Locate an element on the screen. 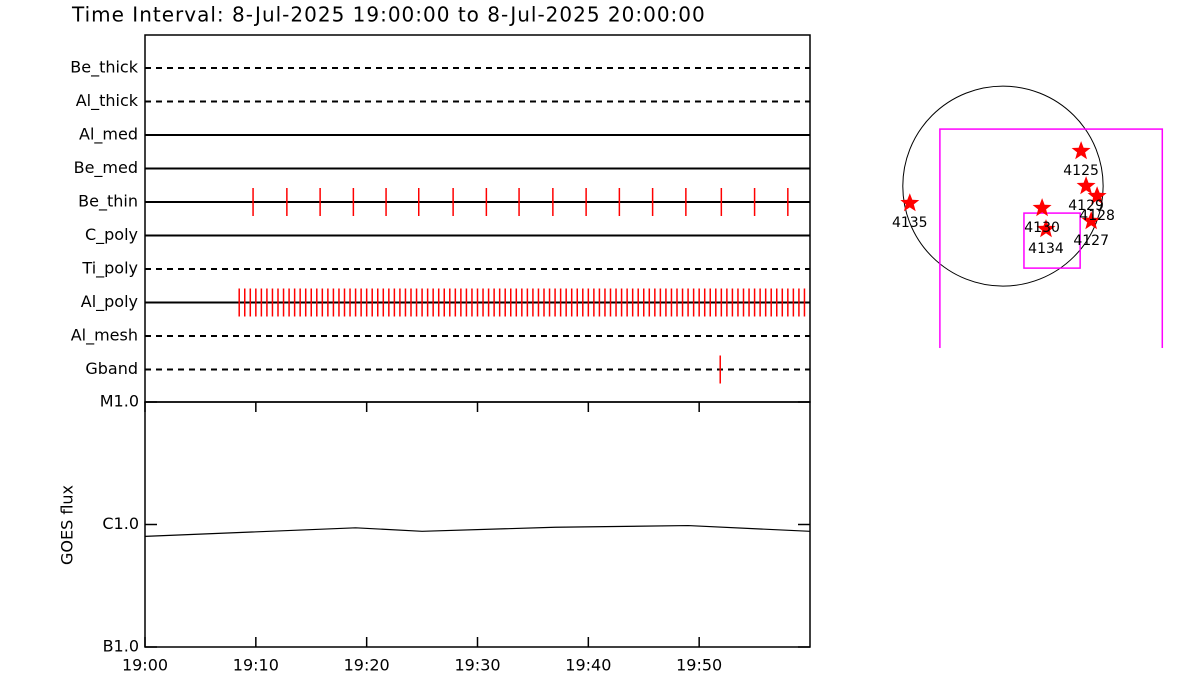 This screenshot has height=700, width=1200. filter-label: C_poly is located at coordinates (111, 235).